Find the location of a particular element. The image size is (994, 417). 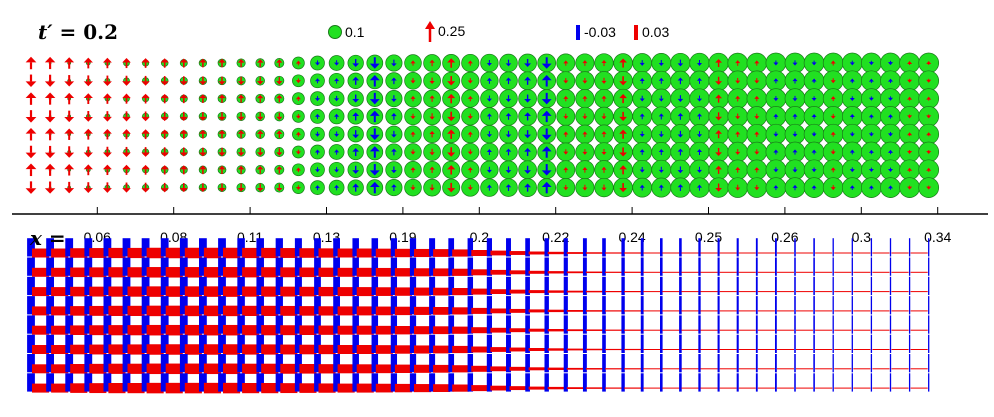

title-variable: t′ = is located at coordinates (61, 32).